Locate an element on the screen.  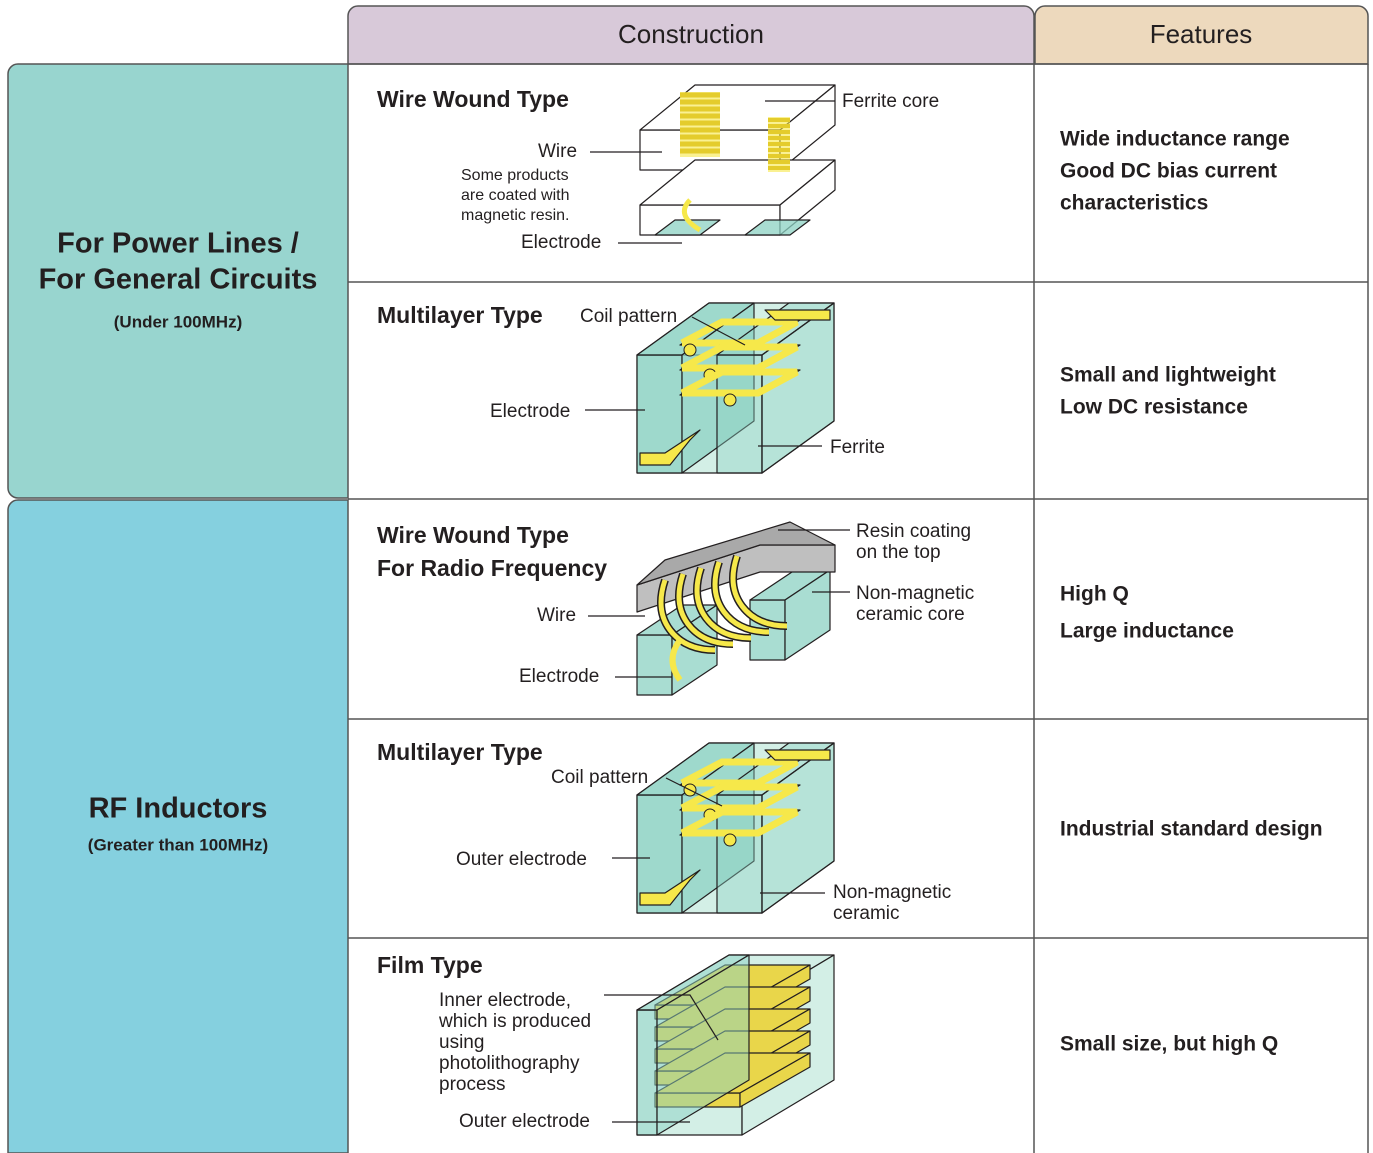
part-label: photolithography is located at coordinates (509, 1063).